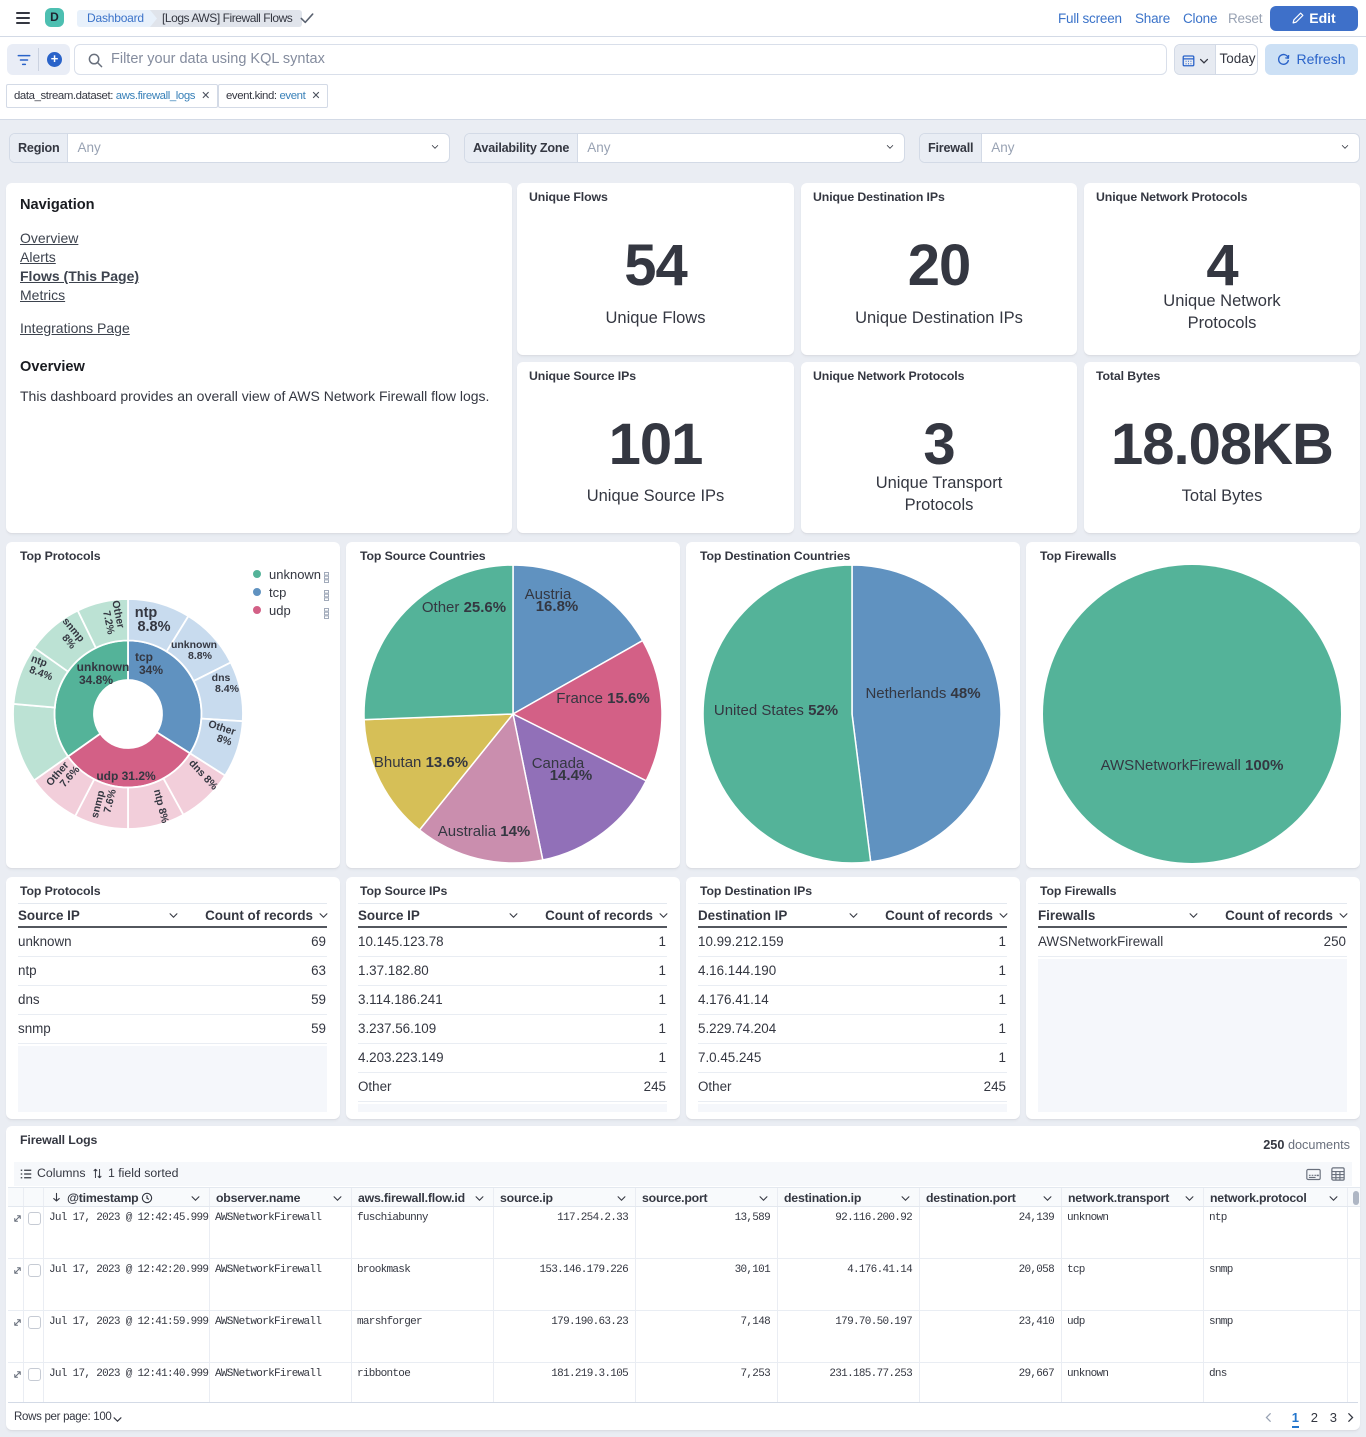 The width and height of the screenshot is (1366, 1437). I want to click on svg-text: United States 52%, so click(776, 710).